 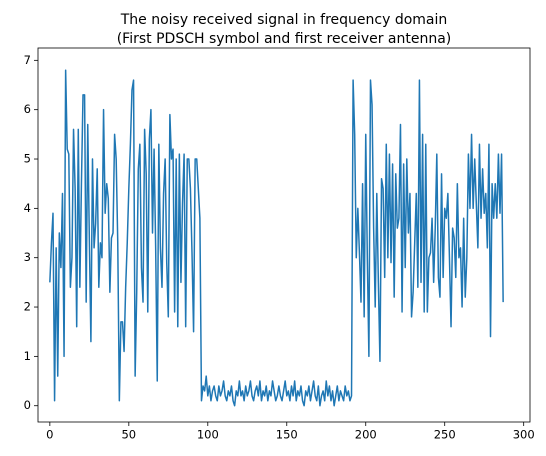 I want to click on y-tick-label: 5, so click(x=27, y=159).